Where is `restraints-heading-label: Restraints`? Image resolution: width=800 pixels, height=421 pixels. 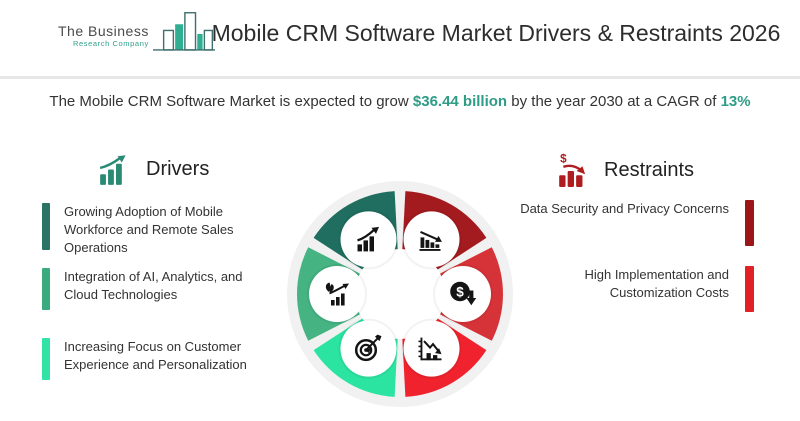 restraints-heading-label: Restraints is located at coordinates (649, 169).